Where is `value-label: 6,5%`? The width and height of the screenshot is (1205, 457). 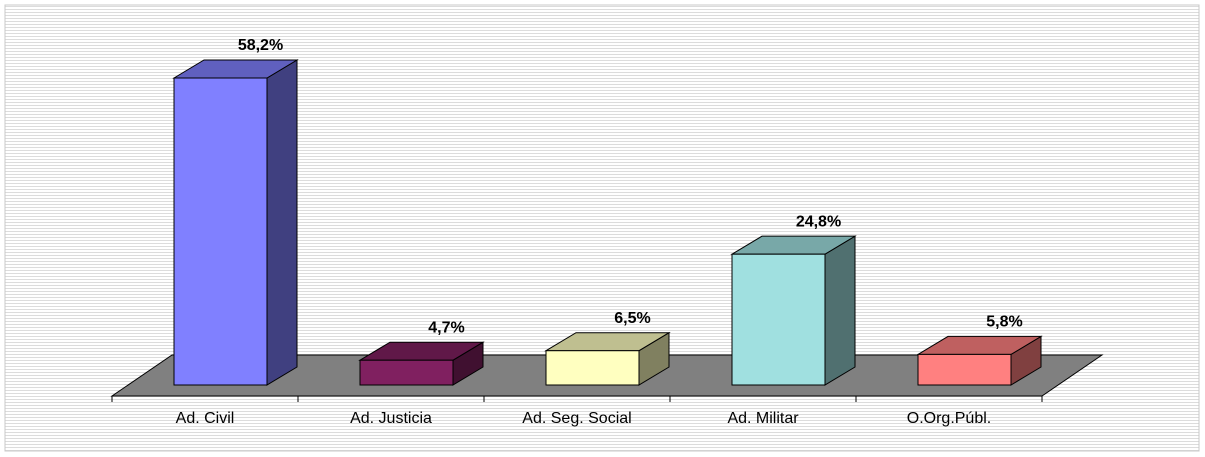 value-label: 6,5% is located at coordinates (632, 318).